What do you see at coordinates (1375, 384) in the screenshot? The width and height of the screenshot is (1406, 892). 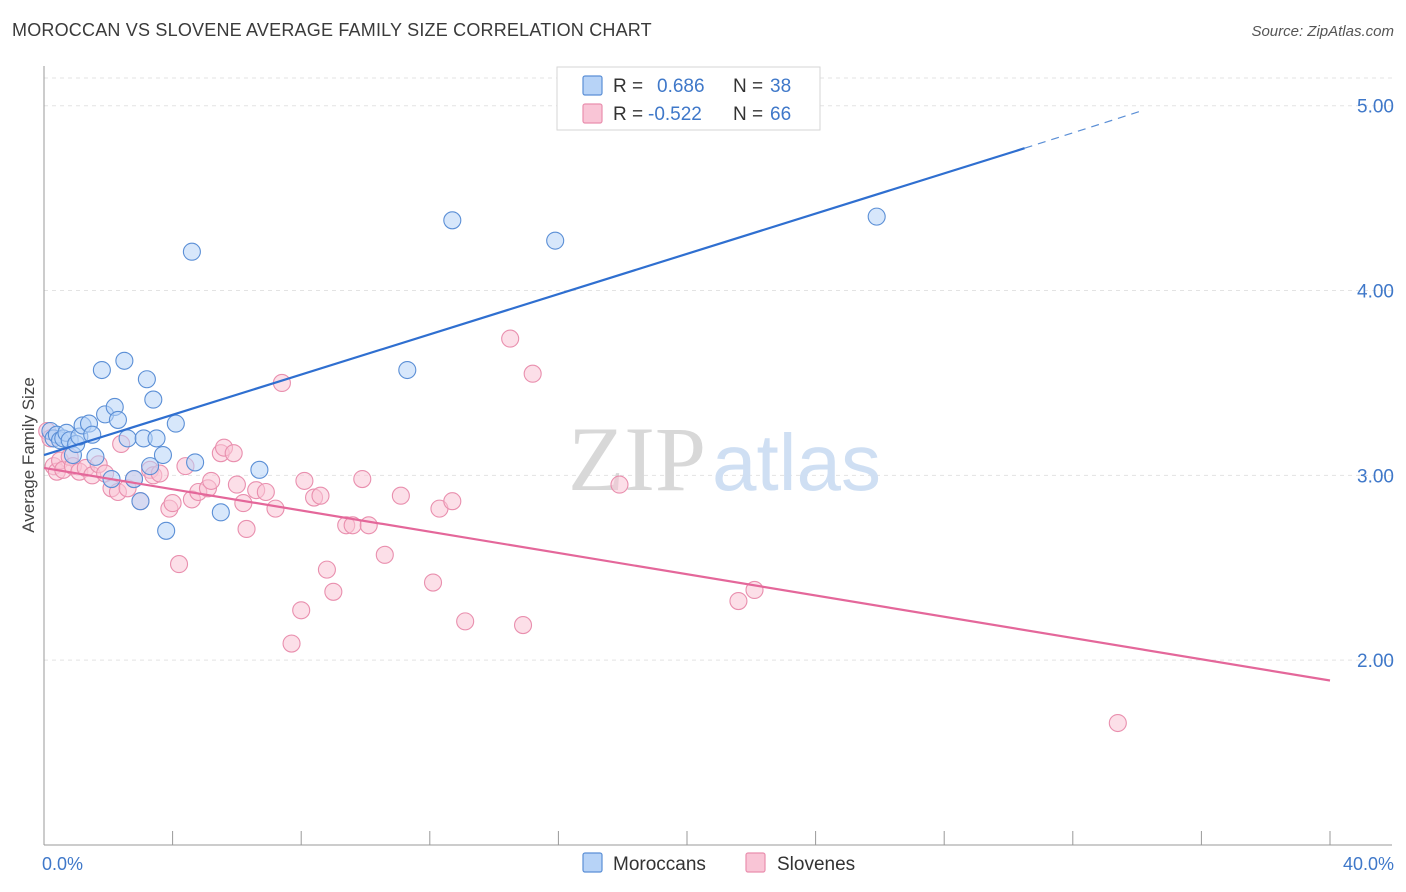 I see `y-tick-labels: 2.00 3.00 4.00 5.00` at bounding box center [1375, 384].